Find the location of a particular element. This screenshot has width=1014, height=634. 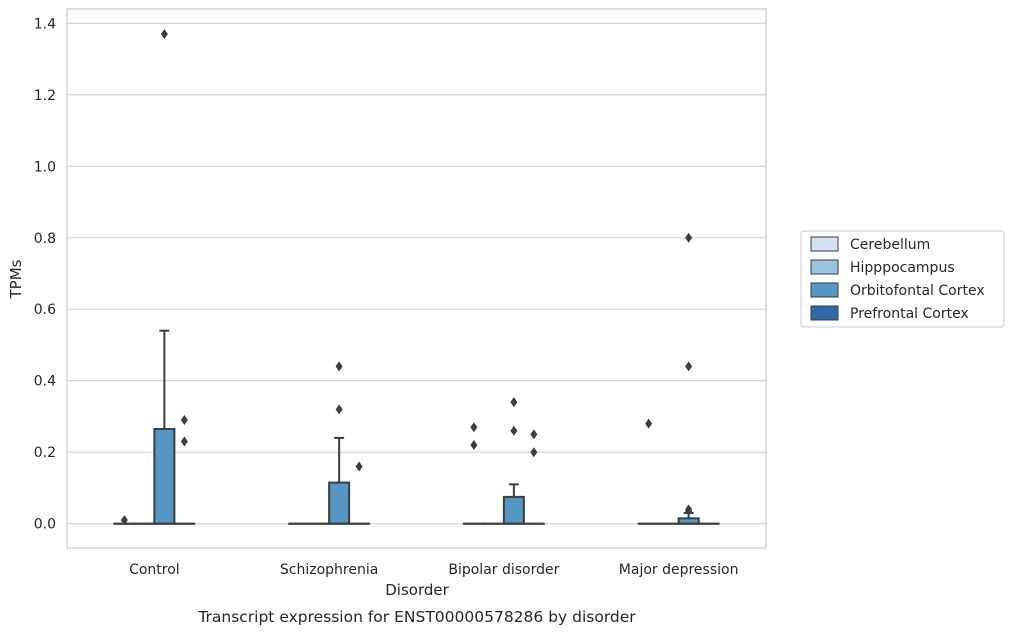

legend-swatch-cerebellum is located at coordinates (824, 244).